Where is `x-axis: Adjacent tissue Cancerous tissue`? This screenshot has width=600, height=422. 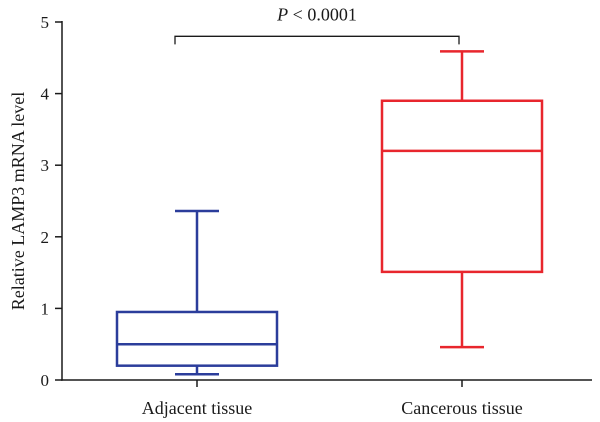 x-axis: Adjacent tissue Cancerous tissue is located at coordinates (326, 398).